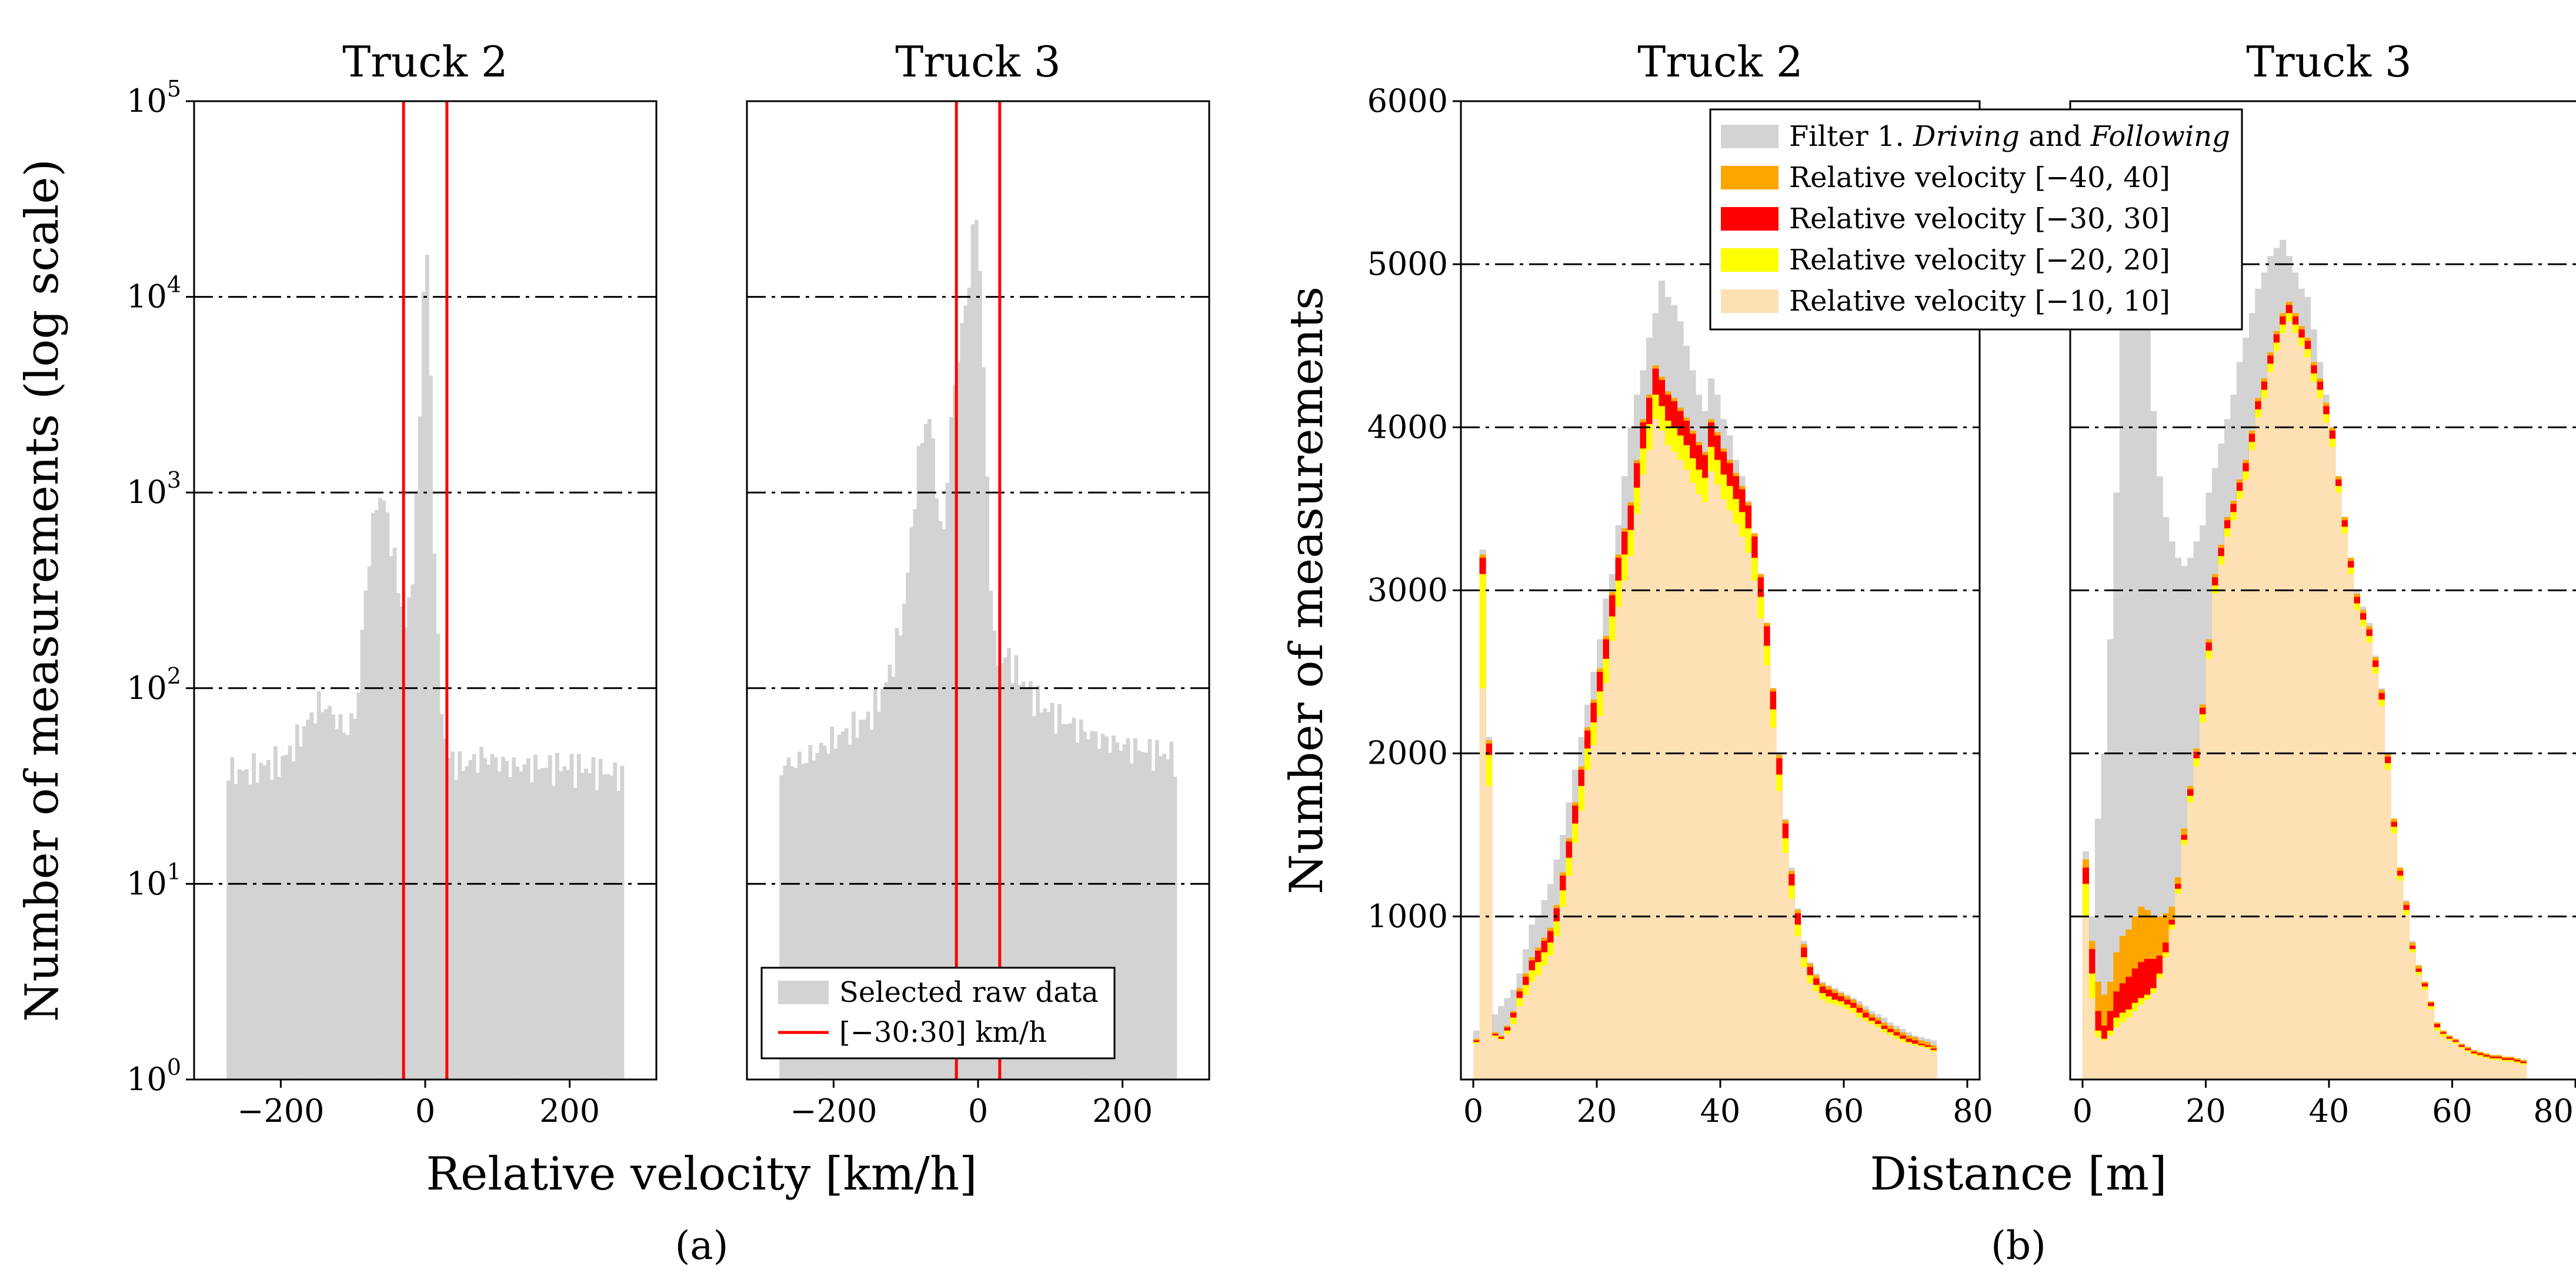  What do you see at coordinates (174, 285) in the screenshot?
I see `y-tick-exponent: 4` at bounding box center [174, 285].